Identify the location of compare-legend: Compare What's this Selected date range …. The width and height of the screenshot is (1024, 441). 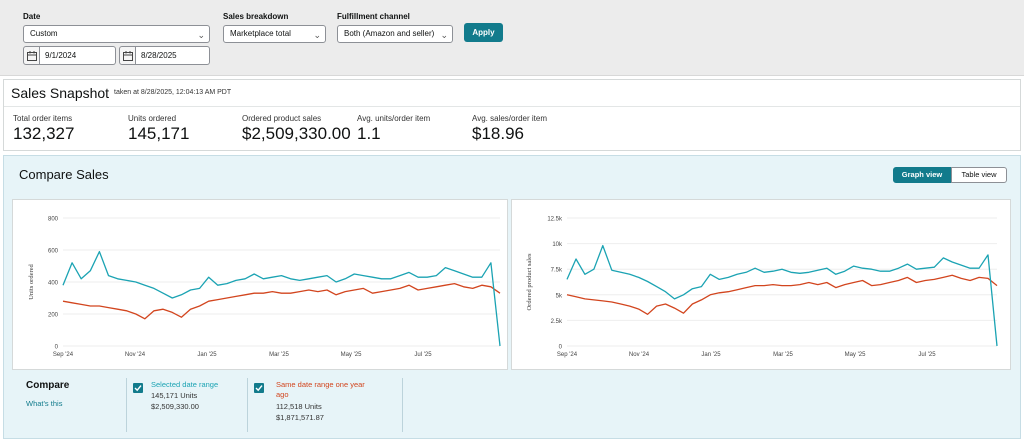
(512, 406).